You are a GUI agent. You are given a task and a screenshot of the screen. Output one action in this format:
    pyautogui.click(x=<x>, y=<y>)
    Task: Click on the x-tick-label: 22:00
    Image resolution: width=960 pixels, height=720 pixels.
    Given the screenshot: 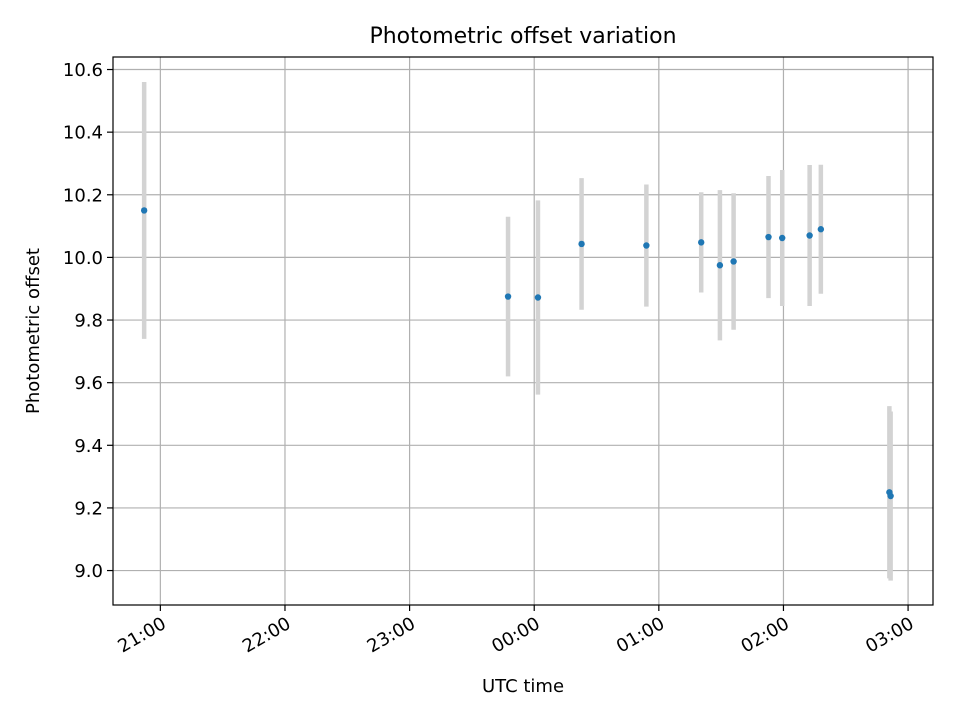 What is the action you would take?
    pyautogui.click(x=266, y=635)
    